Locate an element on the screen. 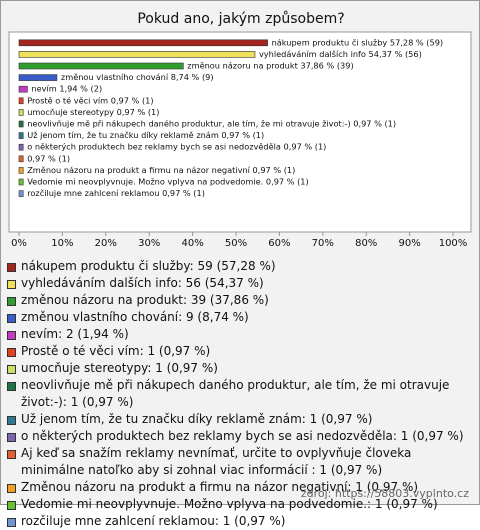 The width and height of the screenshot is (480, 530). legend-item: Prostě o té věci vím: 1 (0,97 %) is located at coordinates (239, 351).